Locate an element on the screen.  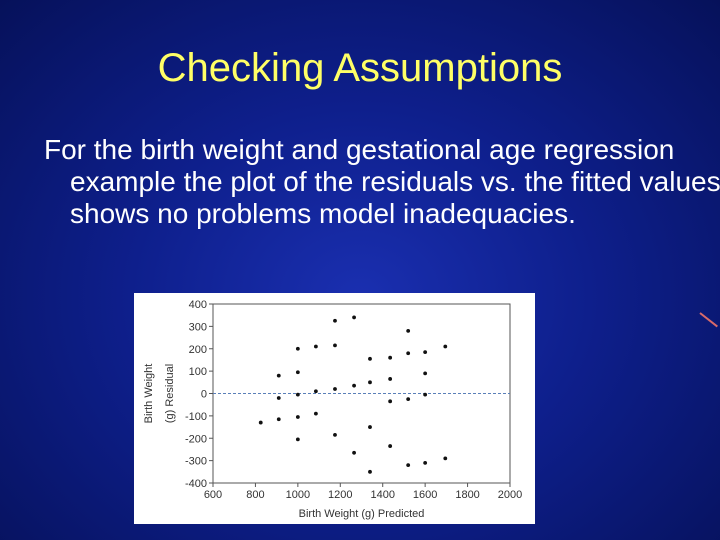
y-tick-label: 0 is located at coordinates (204, 395).